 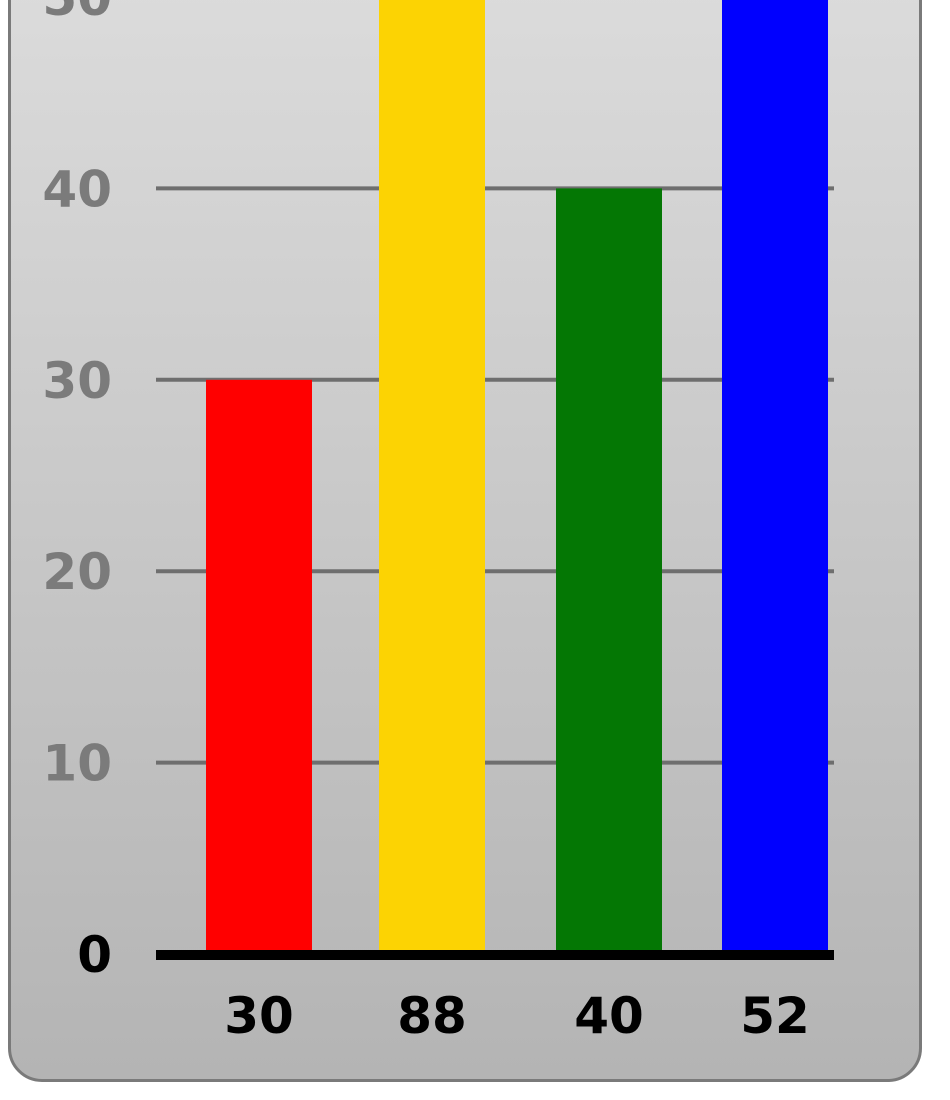 I want to click on x-tick-label-52: 52, so click(x=775, y=1016).